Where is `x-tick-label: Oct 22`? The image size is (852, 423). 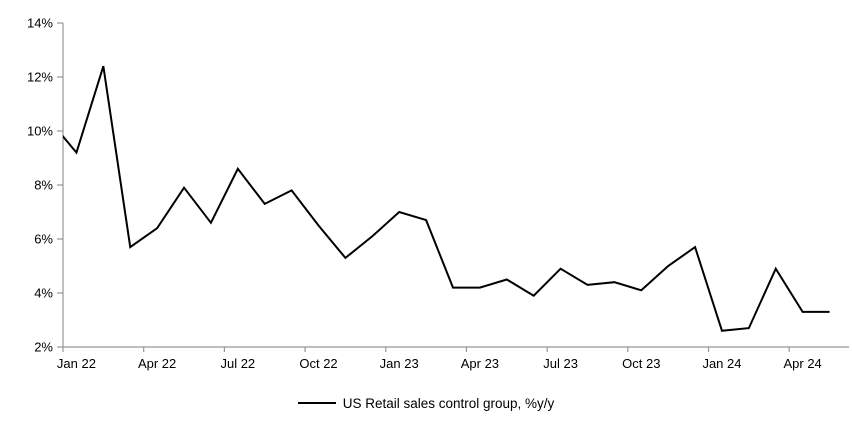 x-tick-label: Oct 22 is located at coordinates (318, 363).